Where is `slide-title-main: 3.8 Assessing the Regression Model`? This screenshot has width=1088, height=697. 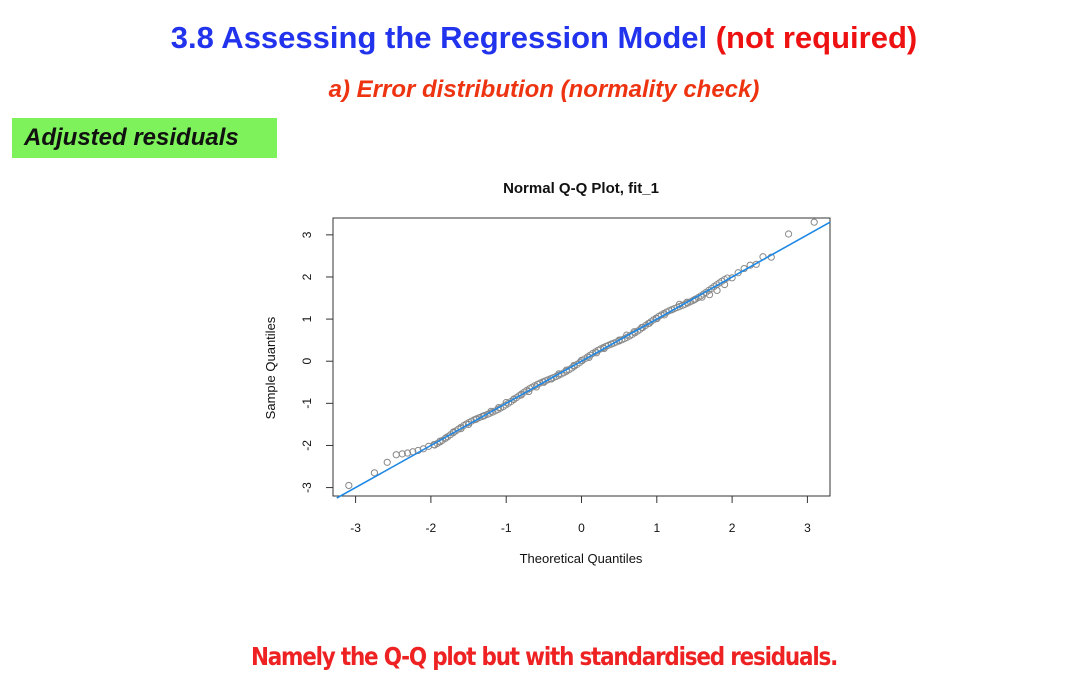 slide-title-main: 3.8 Assessing the Regression Model is located at coordinates (439, 37).